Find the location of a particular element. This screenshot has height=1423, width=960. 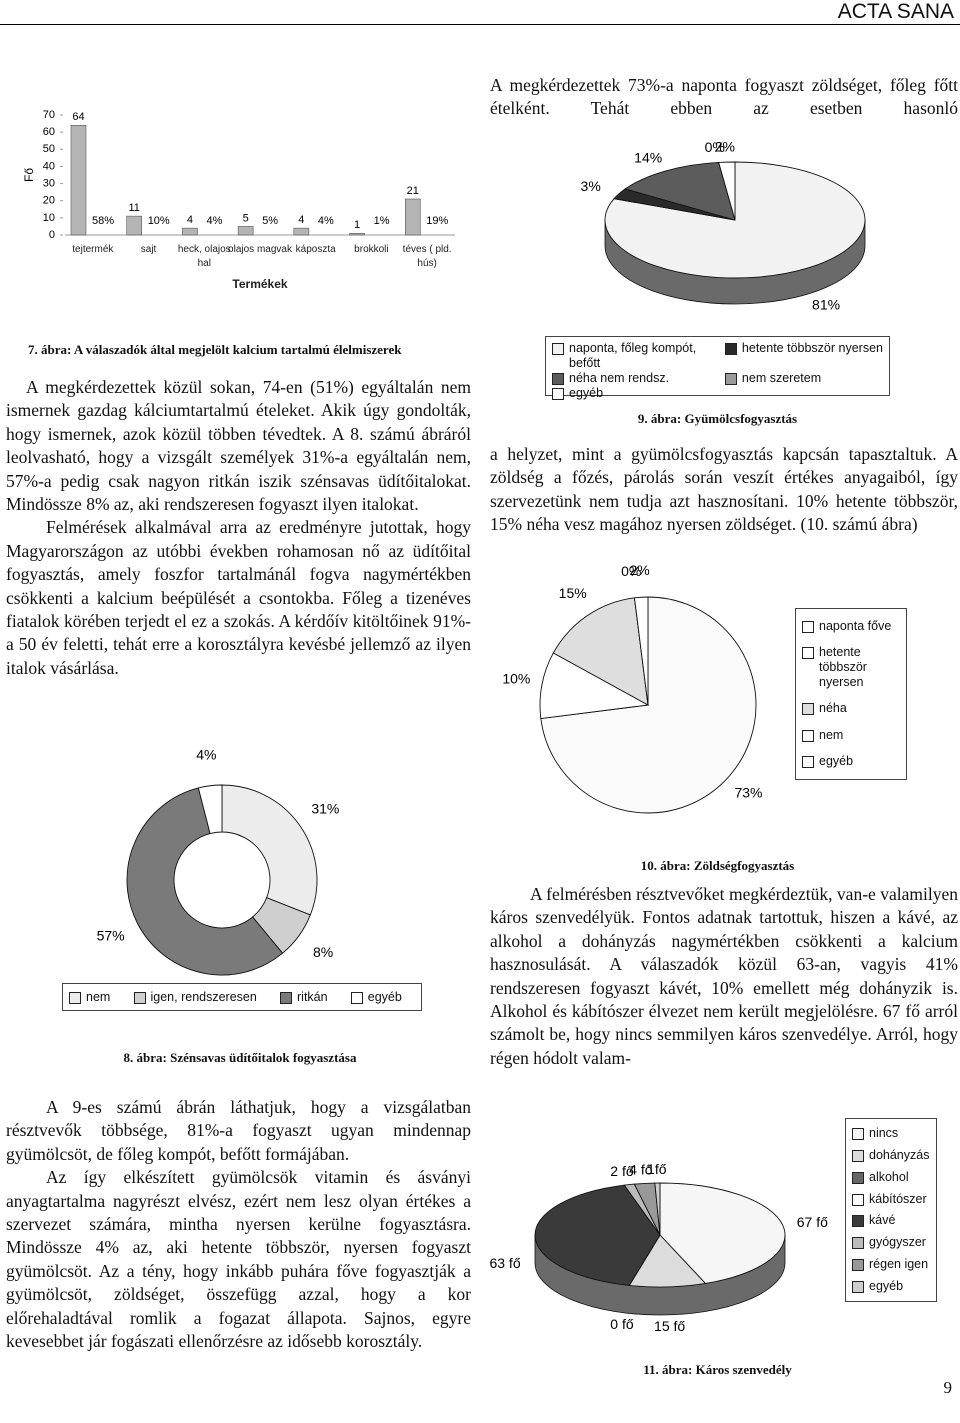

legend-item: dohányzás is located at coordinates (891, 1155).